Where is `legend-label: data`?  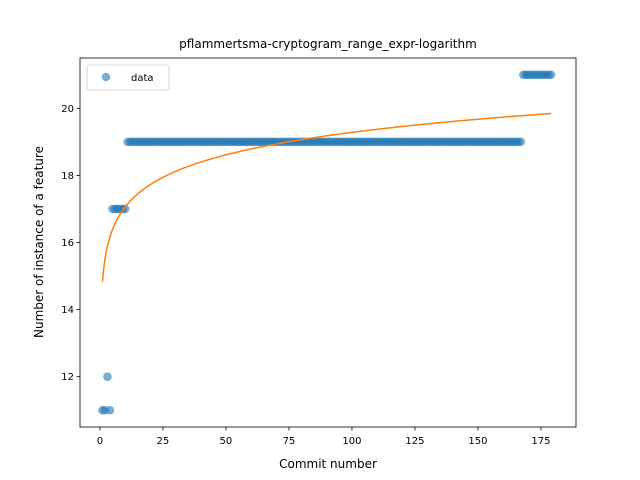
legend-label: data is located at coordinates (142, 78).